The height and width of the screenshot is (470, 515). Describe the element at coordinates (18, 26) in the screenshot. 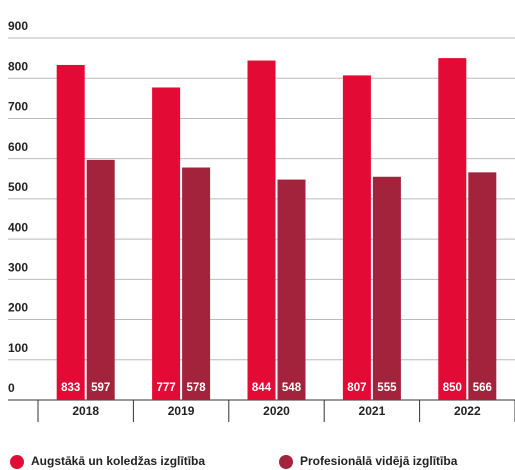

I see `y-tick-label: 900` at that location.